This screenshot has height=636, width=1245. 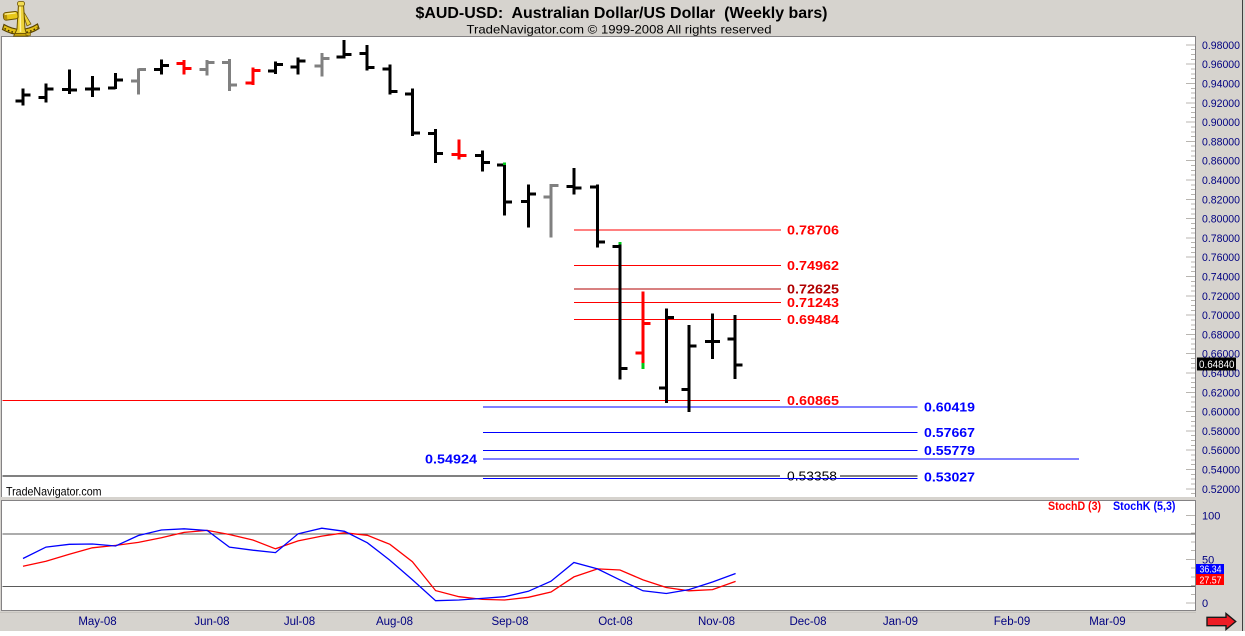 What do you see at coordinates (211, 622) in the screenshot?
I see `svg-text: Jun-08` at bounding box center [211, 622].